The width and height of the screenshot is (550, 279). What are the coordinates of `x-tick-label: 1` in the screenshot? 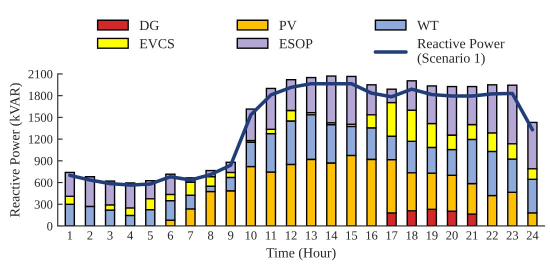 It's located at (70, 235).